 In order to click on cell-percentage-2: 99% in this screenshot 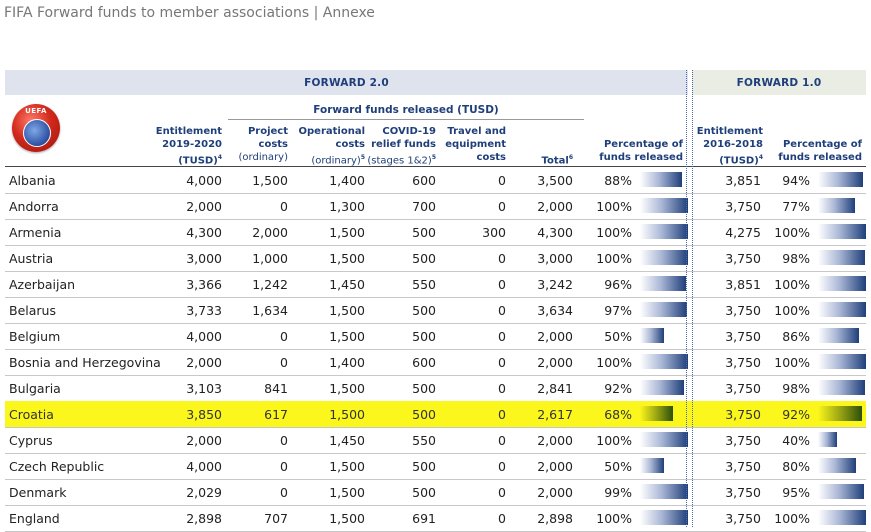, I will do `click(618, 492)`.